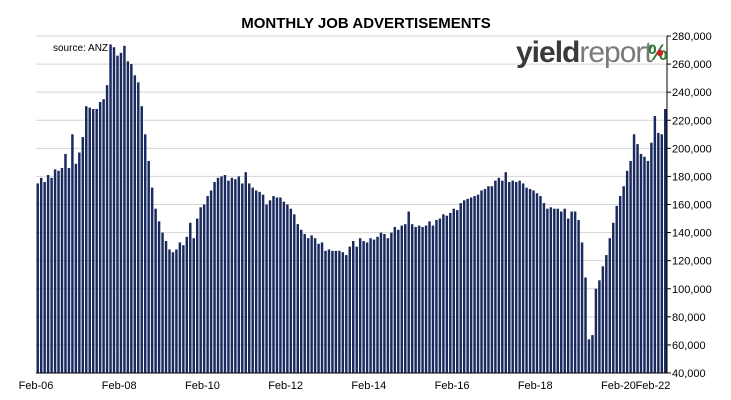 The image size is (731, 400). What do you see at coordinates (692, 65) in the screenshot?
I see `y-tick-label: 260,000` at bounding box center [692, 65].